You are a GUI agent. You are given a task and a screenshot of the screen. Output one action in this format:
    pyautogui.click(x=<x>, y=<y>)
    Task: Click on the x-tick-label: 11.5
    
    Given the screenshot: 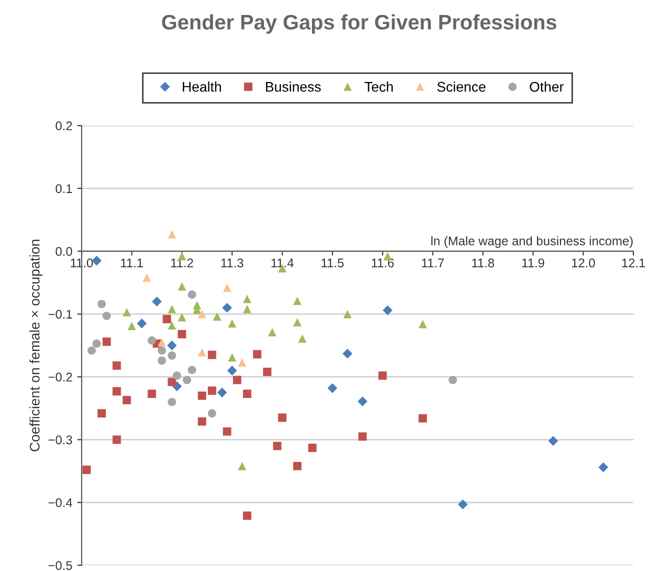 What is the action you would take?
    pyautogui.click(x=333, y=263)
    